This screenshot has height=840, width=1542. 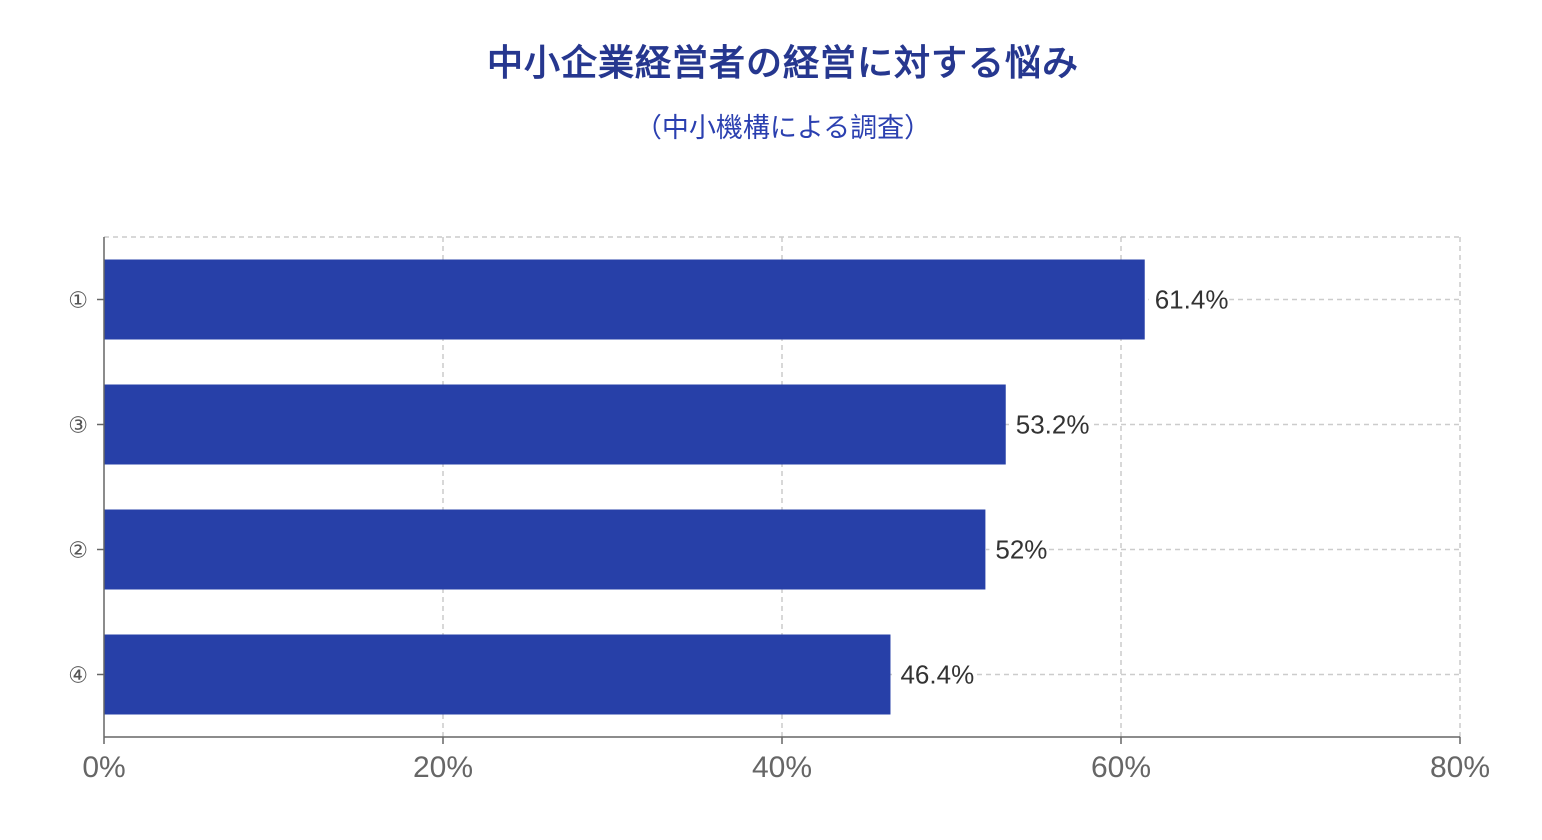 I want to click on category-label-1: ③, so click(x=78, y=426).